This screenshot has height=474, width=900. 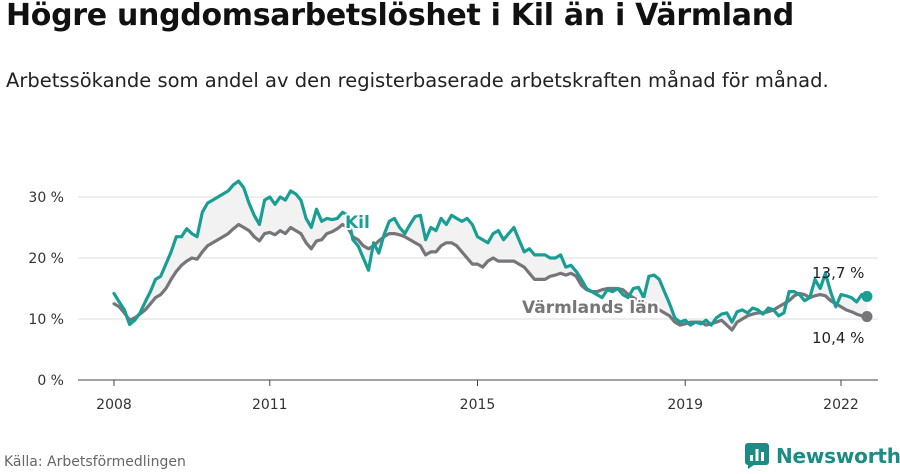 What do you see at coordinates (838, 456) in the screenshot?
I see `newsworthy-logo-text: Newsworthy` at bounding box center [838, 456].